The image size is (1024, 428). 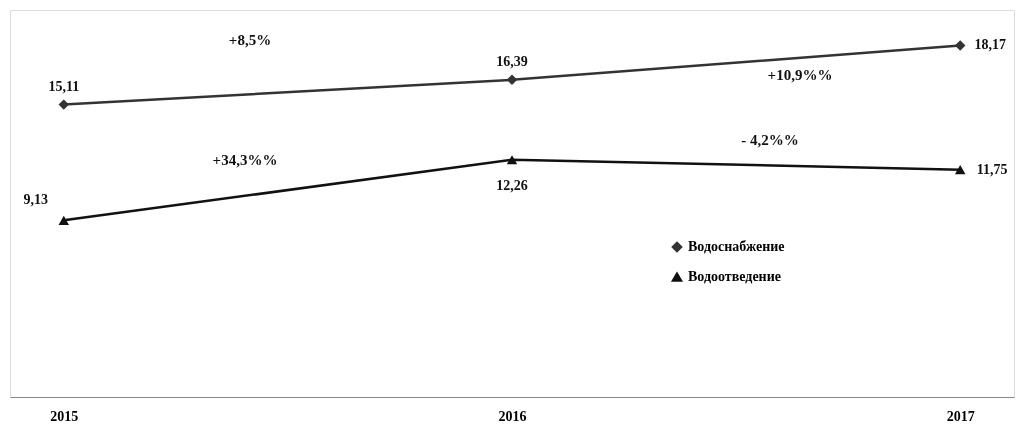 I want to click on data-label: 12,26, so click(x=512, y=185).